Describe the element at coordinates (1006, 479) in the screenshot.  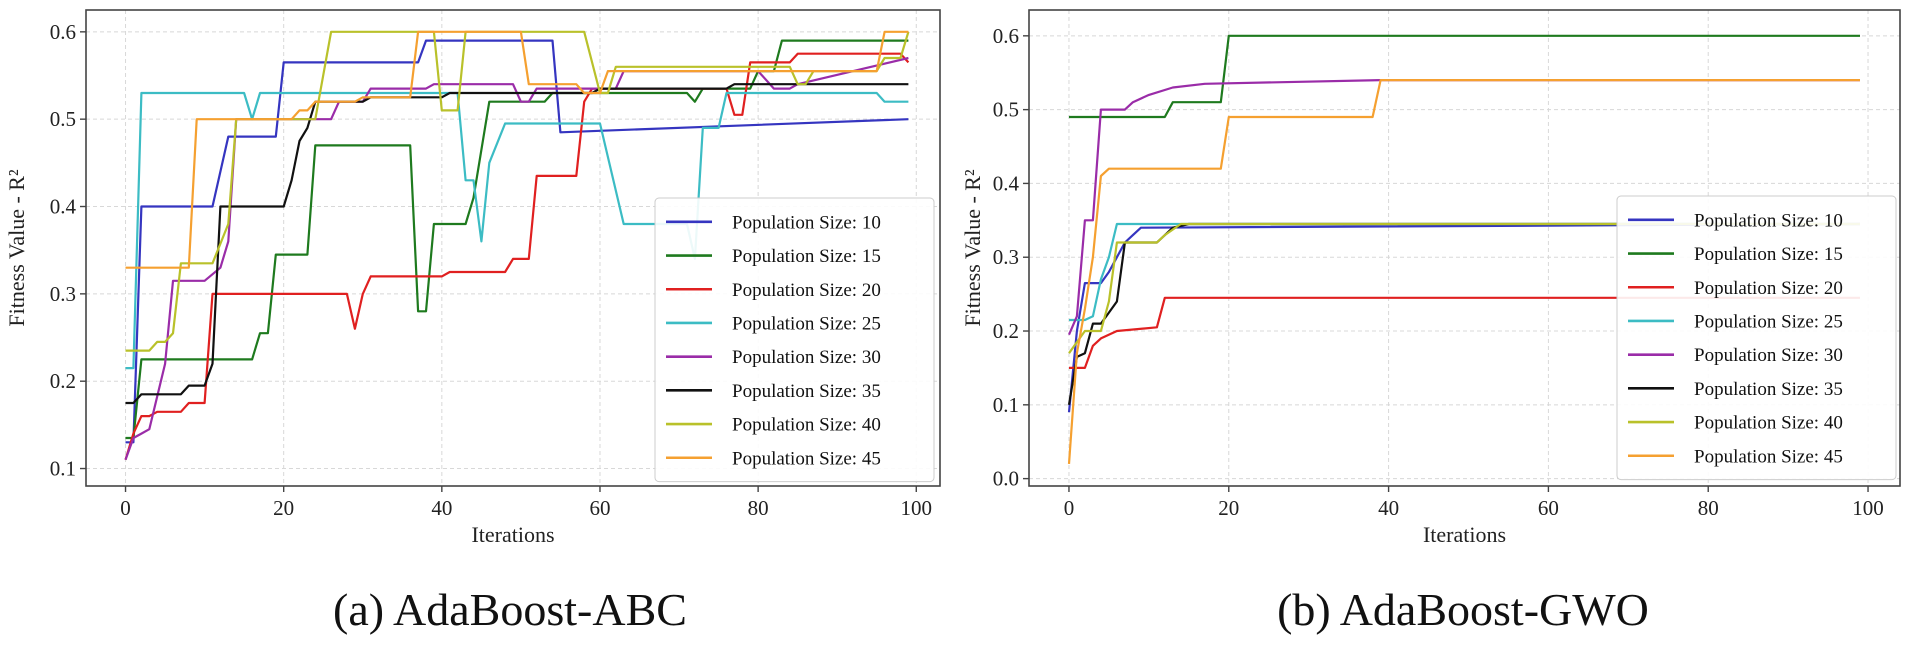
I see `y-tick-label: 0.0` at that location.